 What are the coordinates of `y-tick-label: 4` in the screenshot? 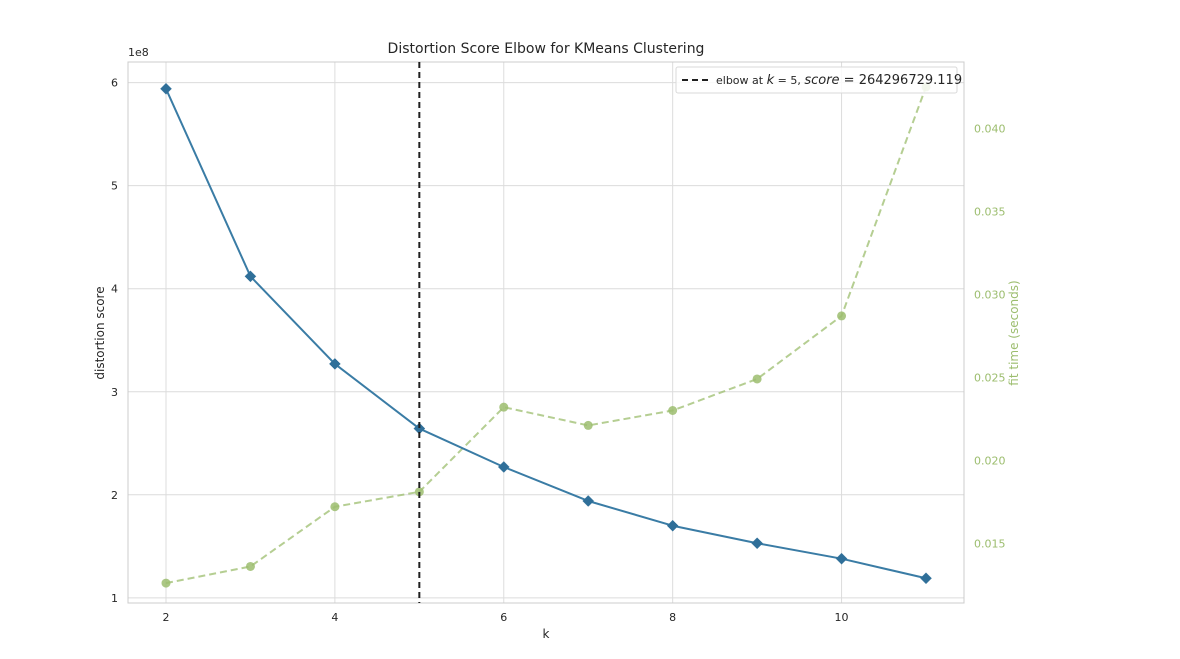 It's located at (114, 289).